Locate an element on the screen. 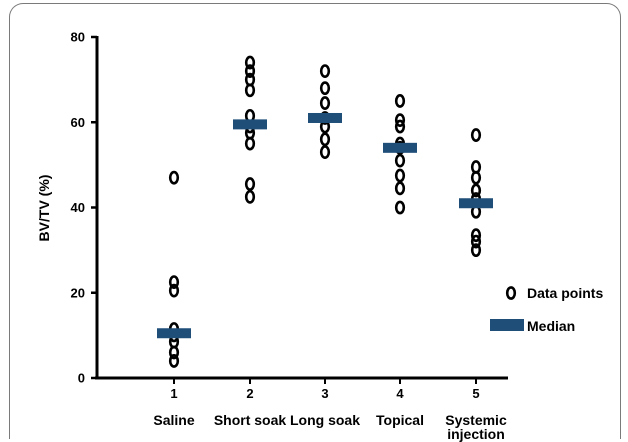 The height and width of the screenshot is (442, 628). y-ticks: 0 20 40 60 80 is located at coordinates (84, 208).